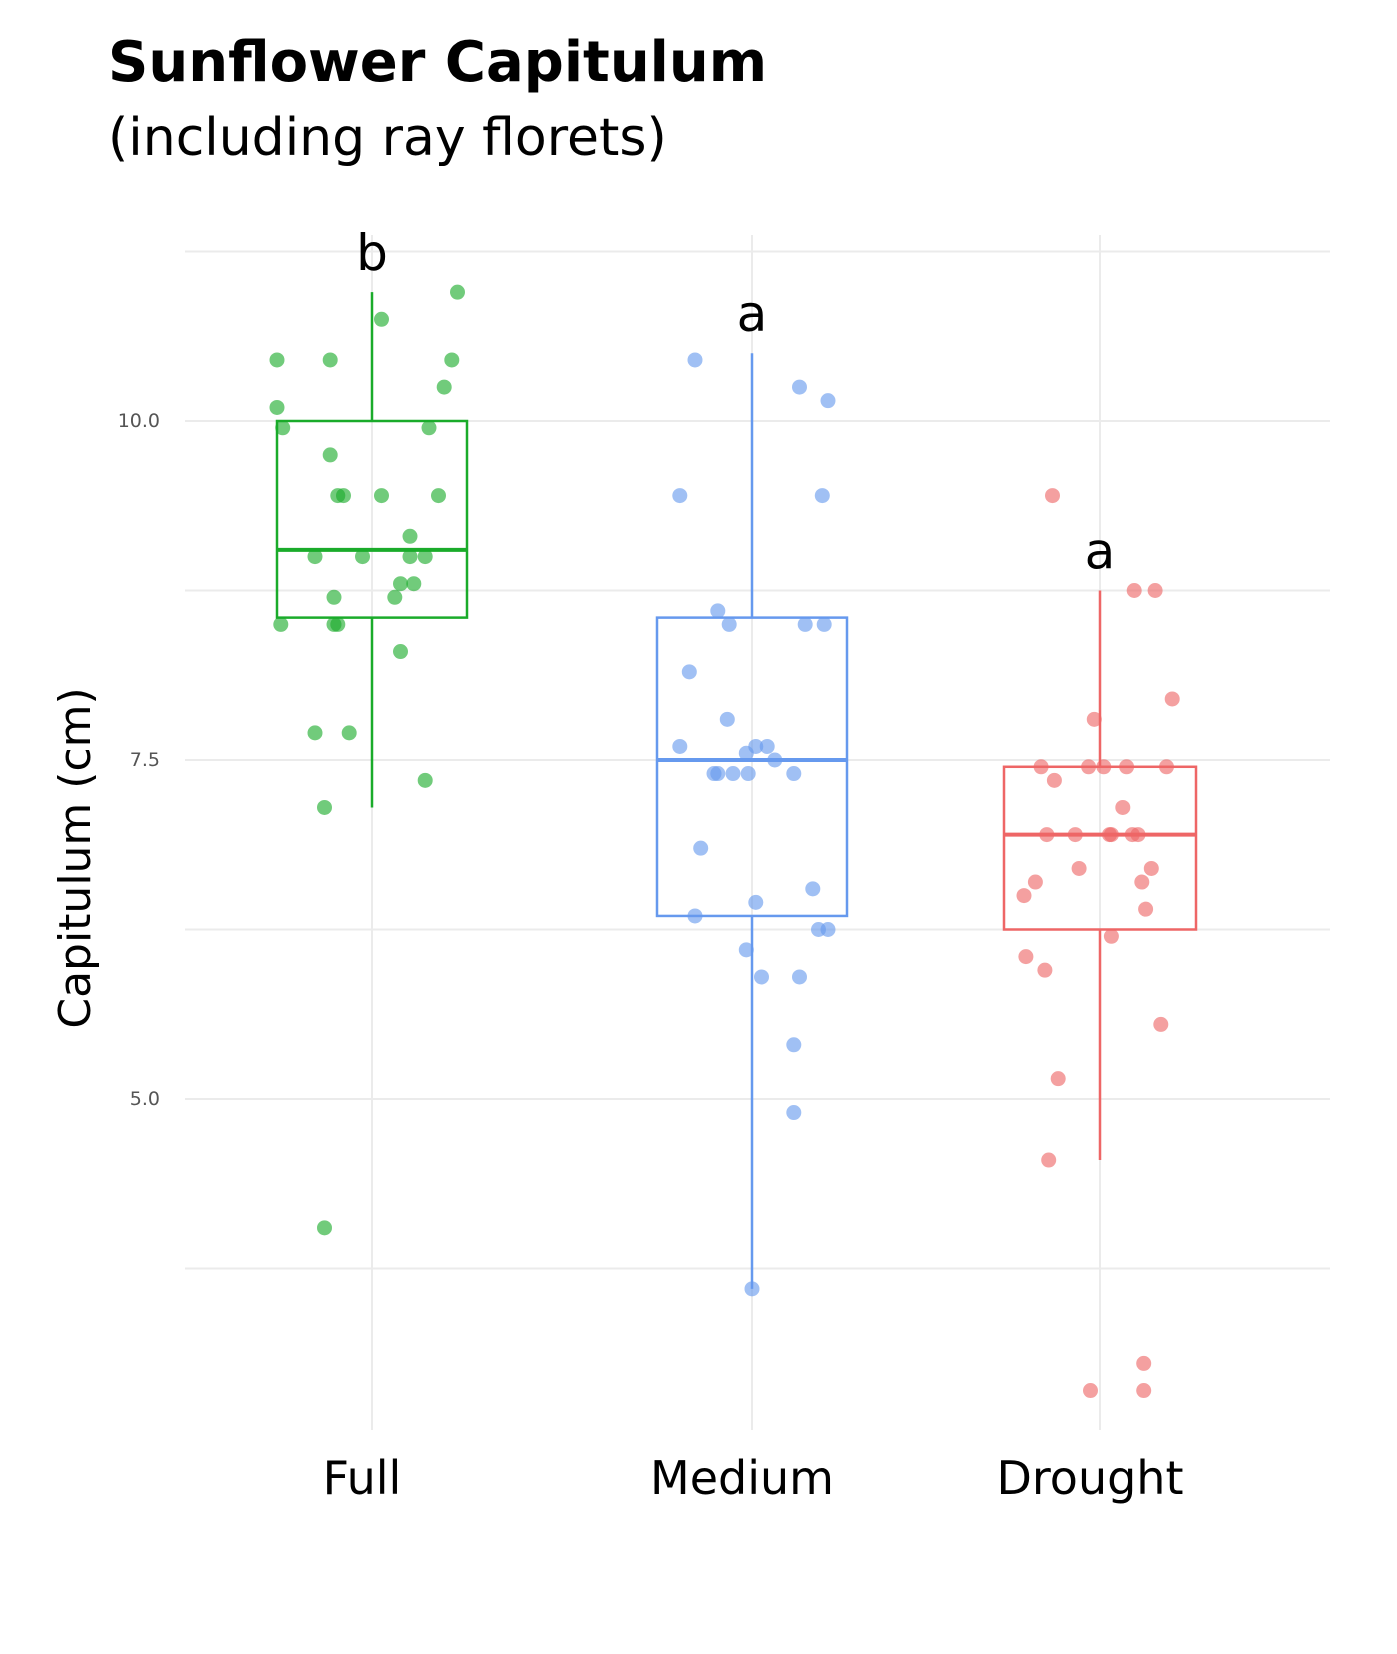  I want to click on x-category-label: Full, so click(362, 1478).